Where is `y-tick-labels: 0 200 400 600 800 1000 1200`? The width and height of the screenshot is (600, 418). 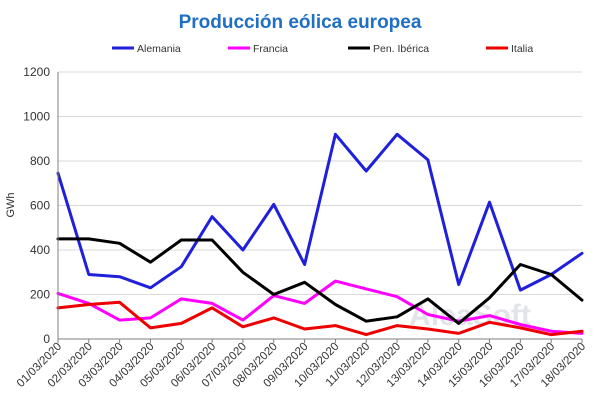
y-tick-labels: 0 200 400 600 800 1000 1200 is located at coordinates (36, 205).